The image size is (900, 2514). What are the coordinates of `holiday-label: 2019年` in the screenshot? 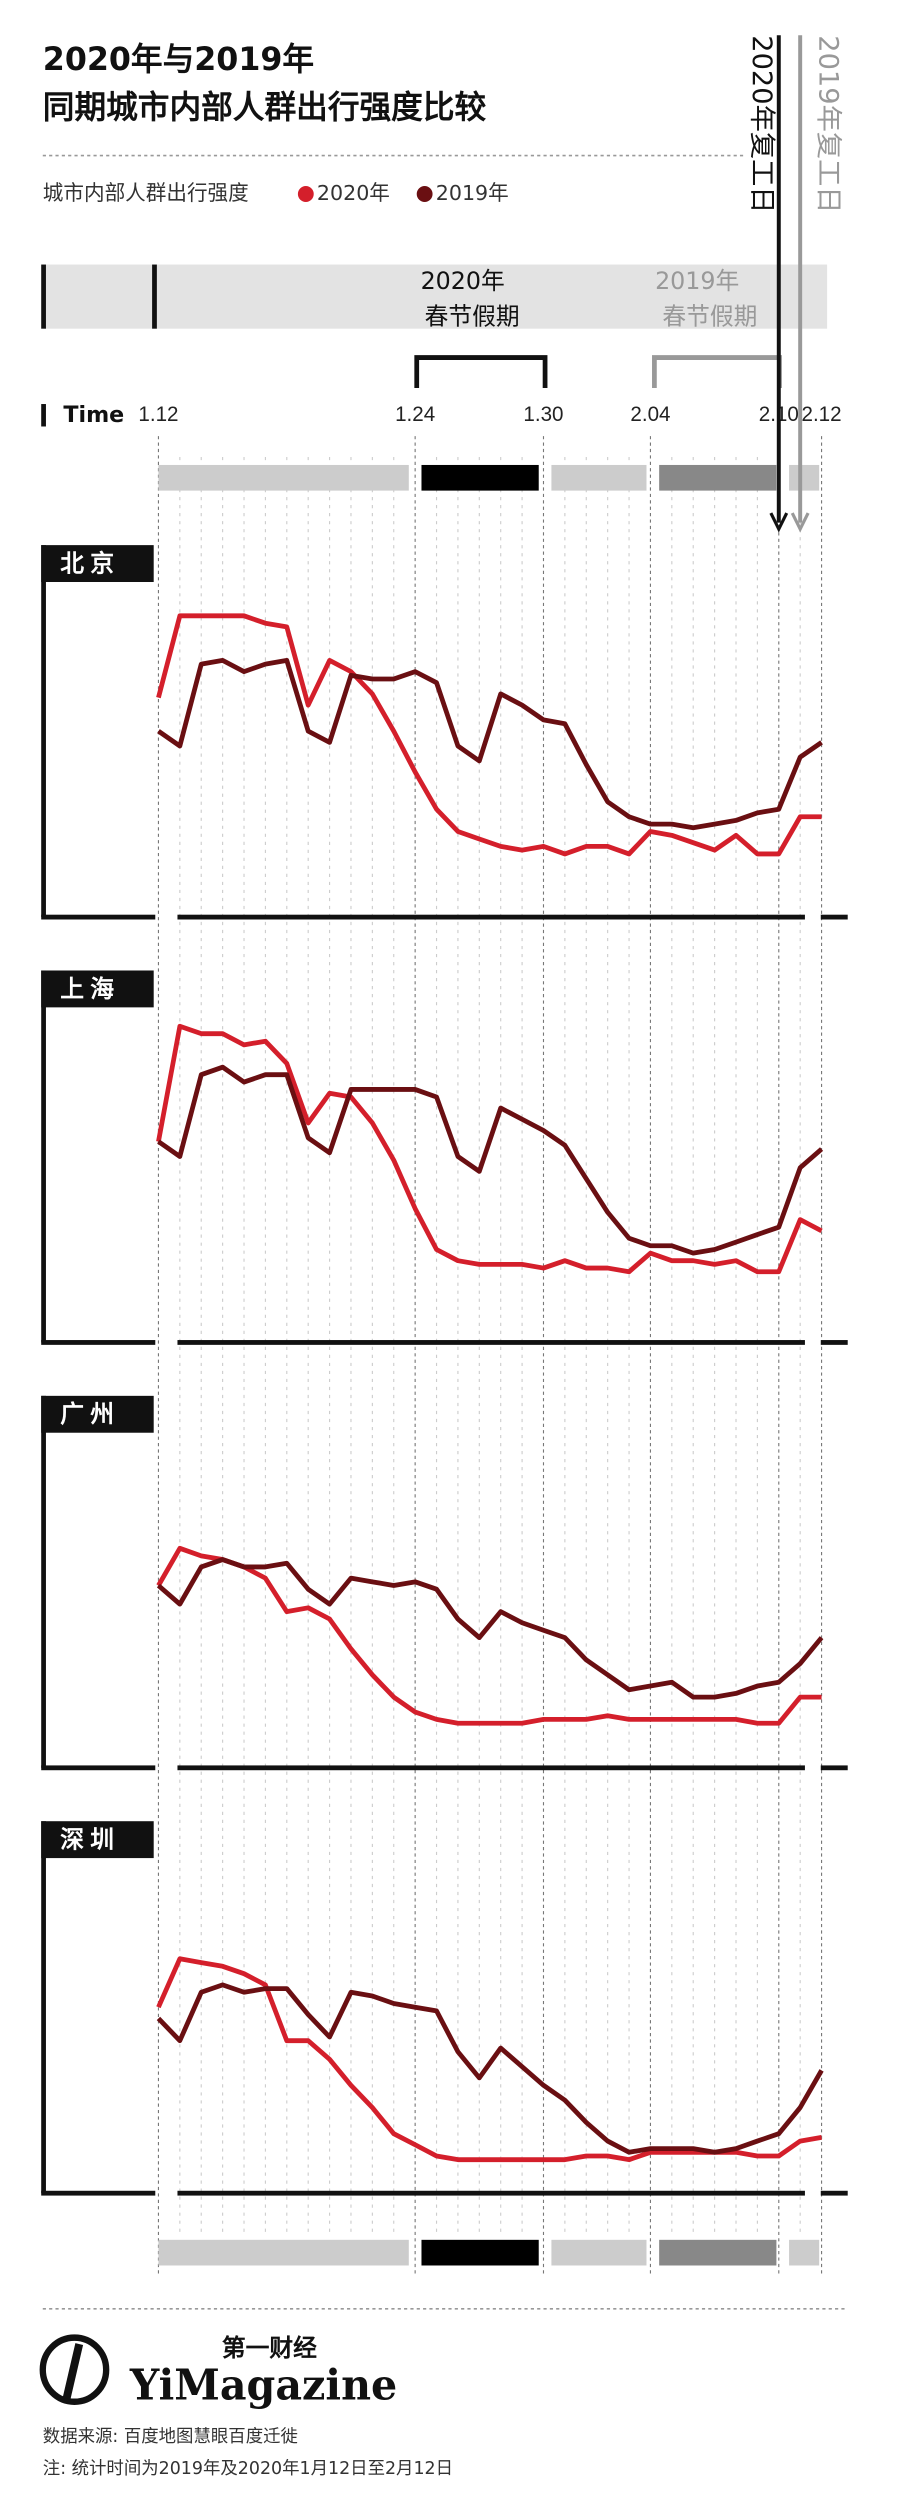 It's located at (697, 281).